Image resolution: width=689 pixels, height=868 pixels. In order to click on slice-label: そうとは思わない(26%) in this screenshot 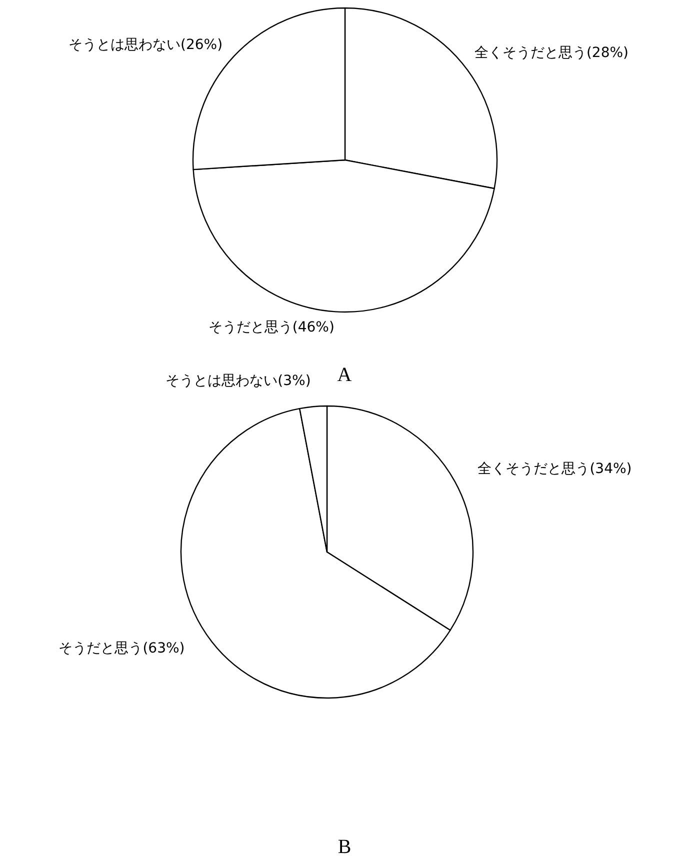, I will do `click(145, 44)`.